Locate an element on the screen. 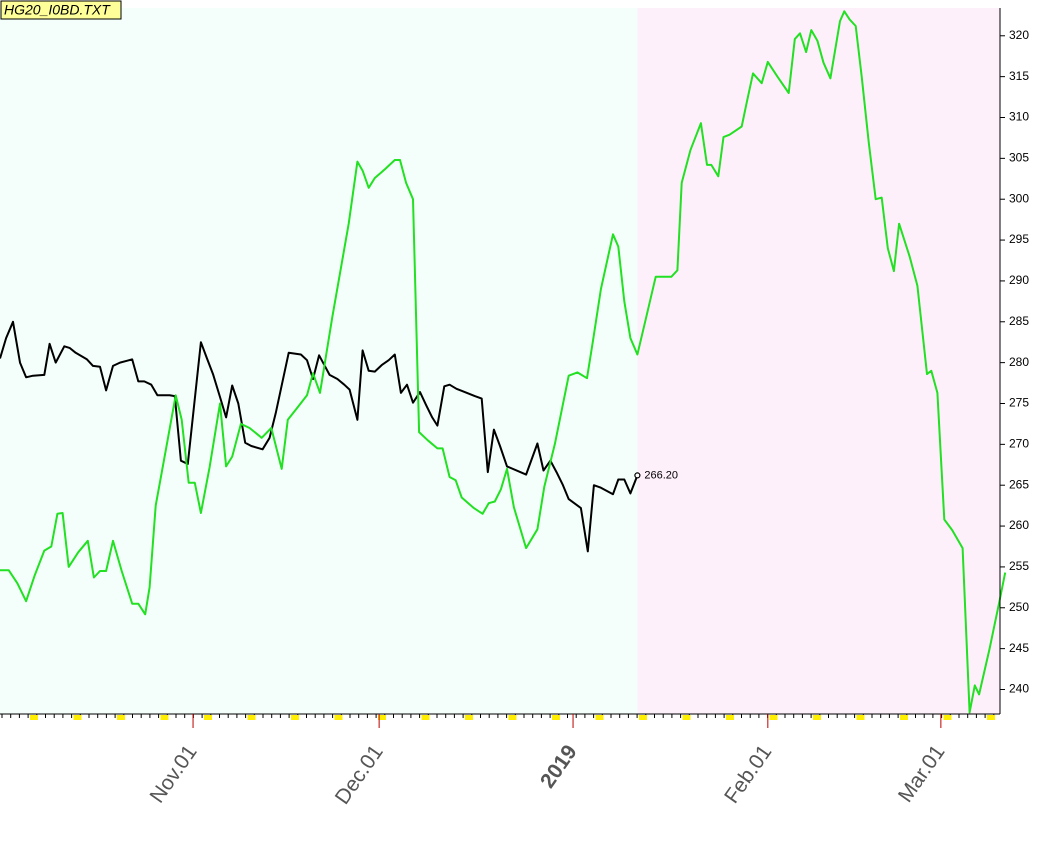  x-tick-label: Mar.01 is located at coordinates (922, 774).